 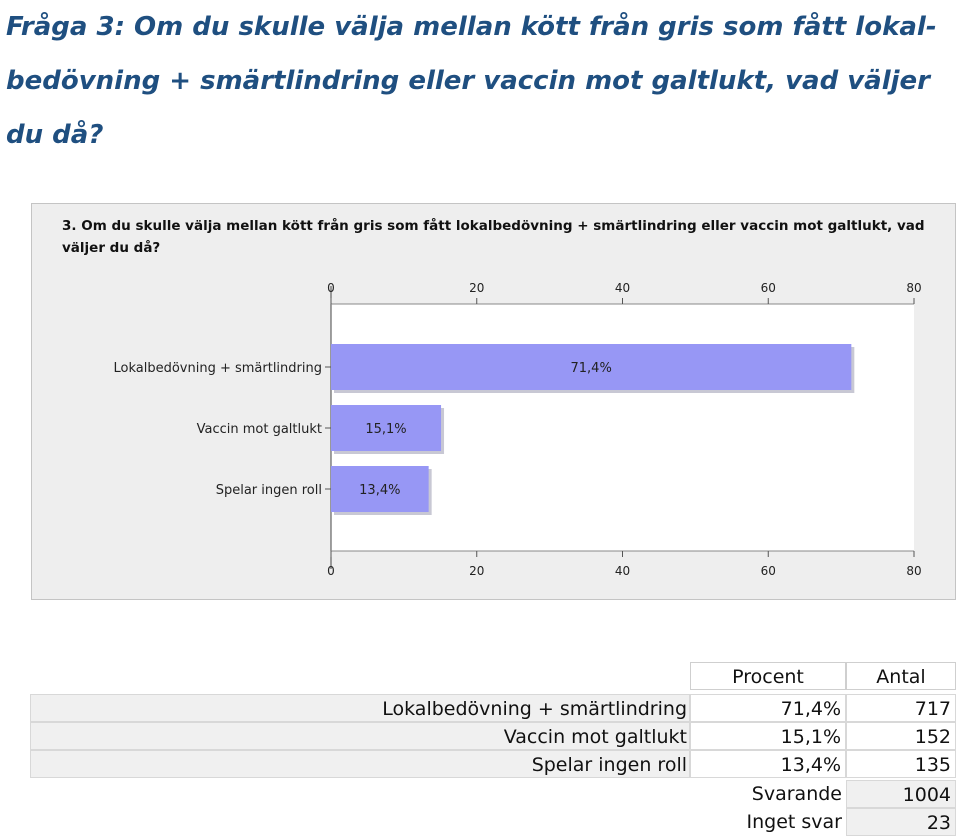 I want to click on row-3-count: 135, so click(x=901, y=764).